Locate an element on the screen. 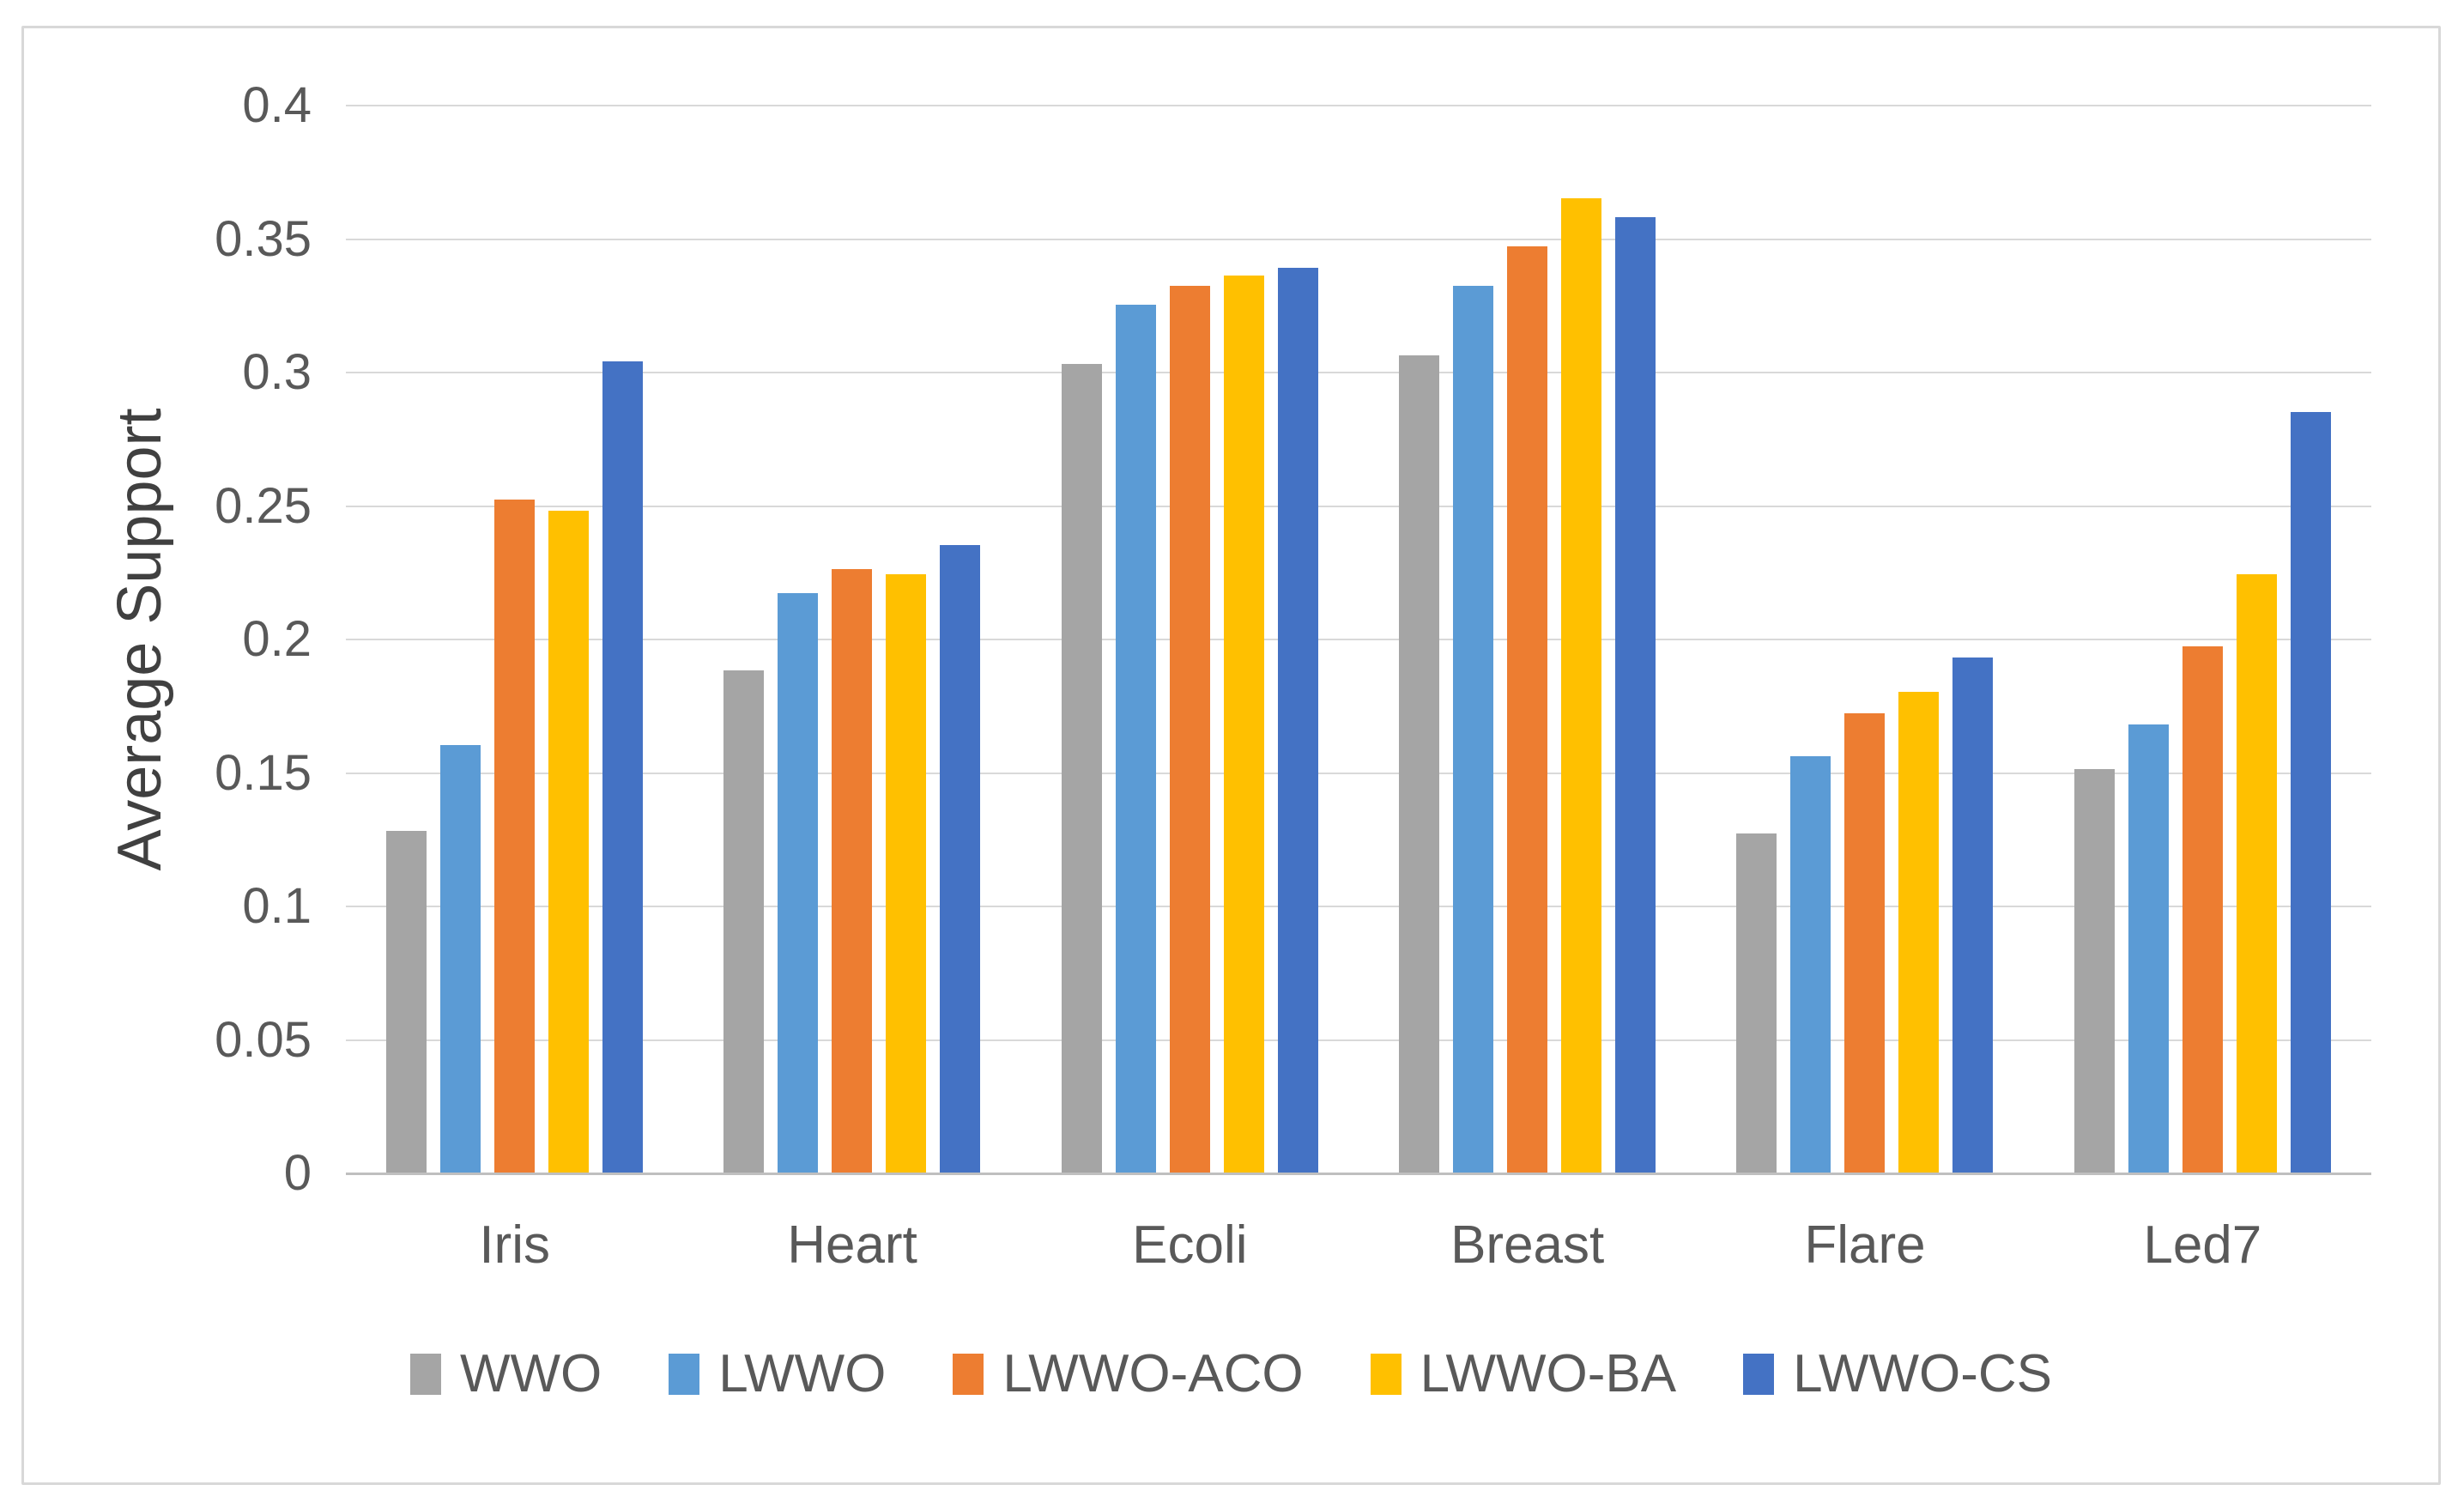 The height and width of the screenshot is (1509, 2464). y-tick-label: 0.15 is located at coordinates (263, 772).